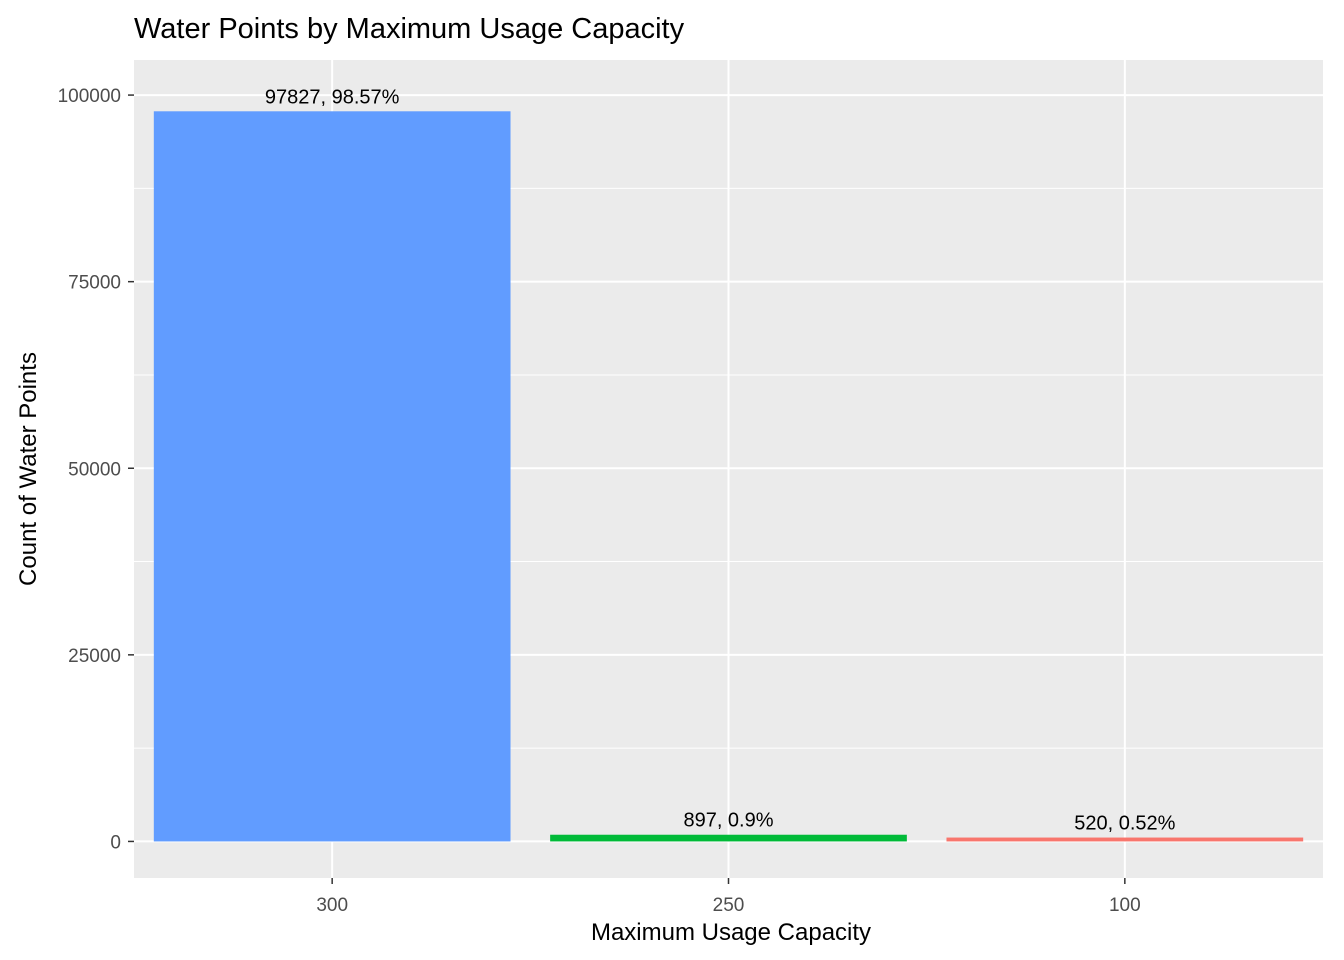 The width and height of the screenshot is (1344, 960). What do you see at coordinates (28, 469) in the screenshot?
I see `y-axis-title: Count of Water Points` at bounding box center [28, 469].